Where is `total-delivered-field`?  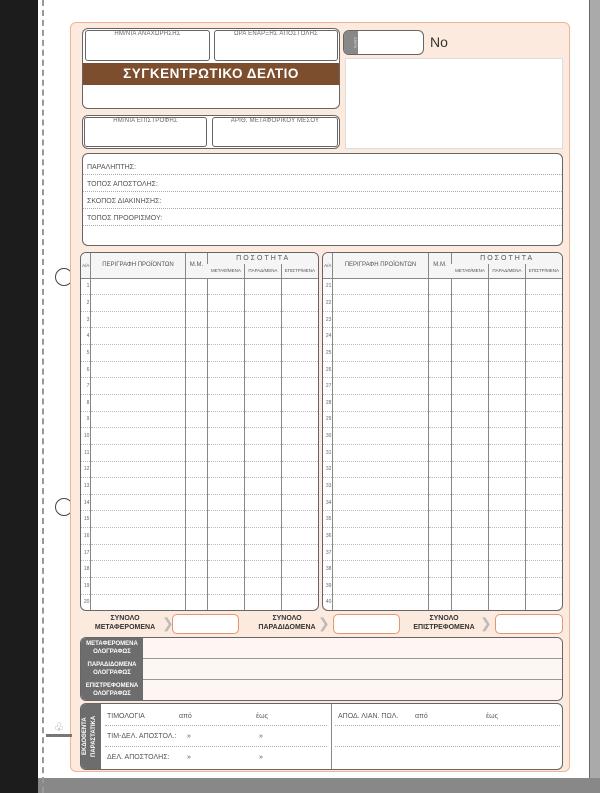
total-delivered-field is located at coordinates (366, 624).